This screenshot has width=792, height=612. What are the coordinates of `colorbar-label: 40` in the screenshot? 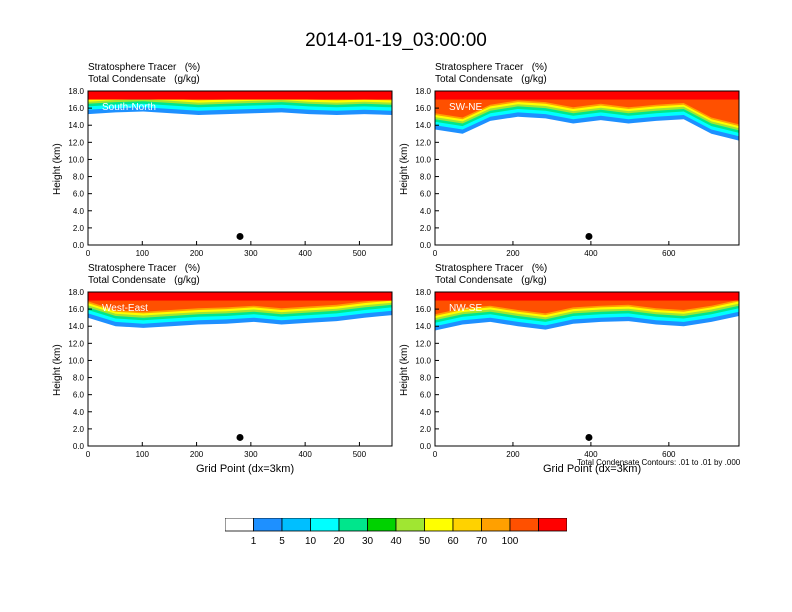 It's located at (396, 541).